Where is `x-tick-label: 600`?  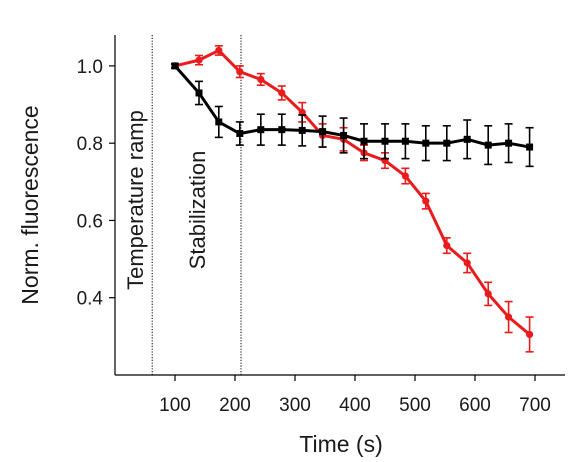
x-tick-label: 600 is located at coordinates (475, 405).